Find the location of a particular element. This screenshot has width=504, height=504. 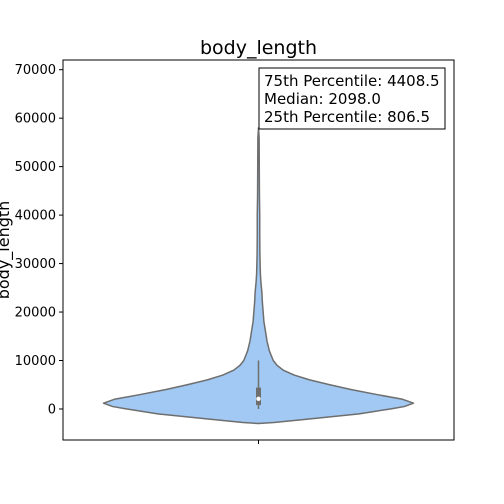

y-tick-label: 70000 is located at coordinates (35, 70).